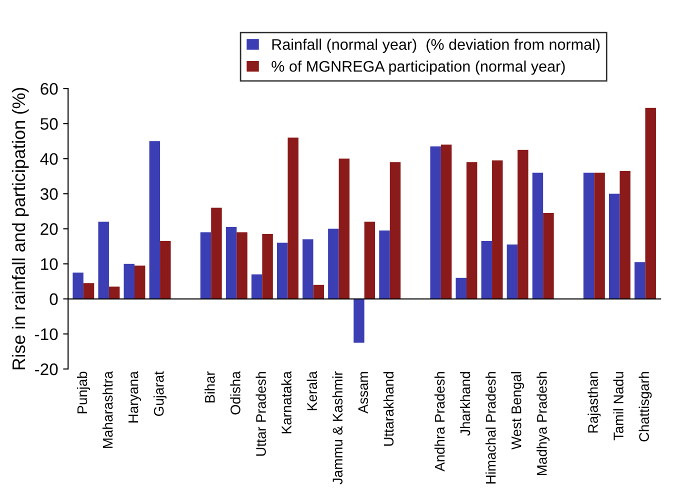  Describe the element at coordinates (46, 369) in the screenshot. I see `y-tick-label: -20` at that location.